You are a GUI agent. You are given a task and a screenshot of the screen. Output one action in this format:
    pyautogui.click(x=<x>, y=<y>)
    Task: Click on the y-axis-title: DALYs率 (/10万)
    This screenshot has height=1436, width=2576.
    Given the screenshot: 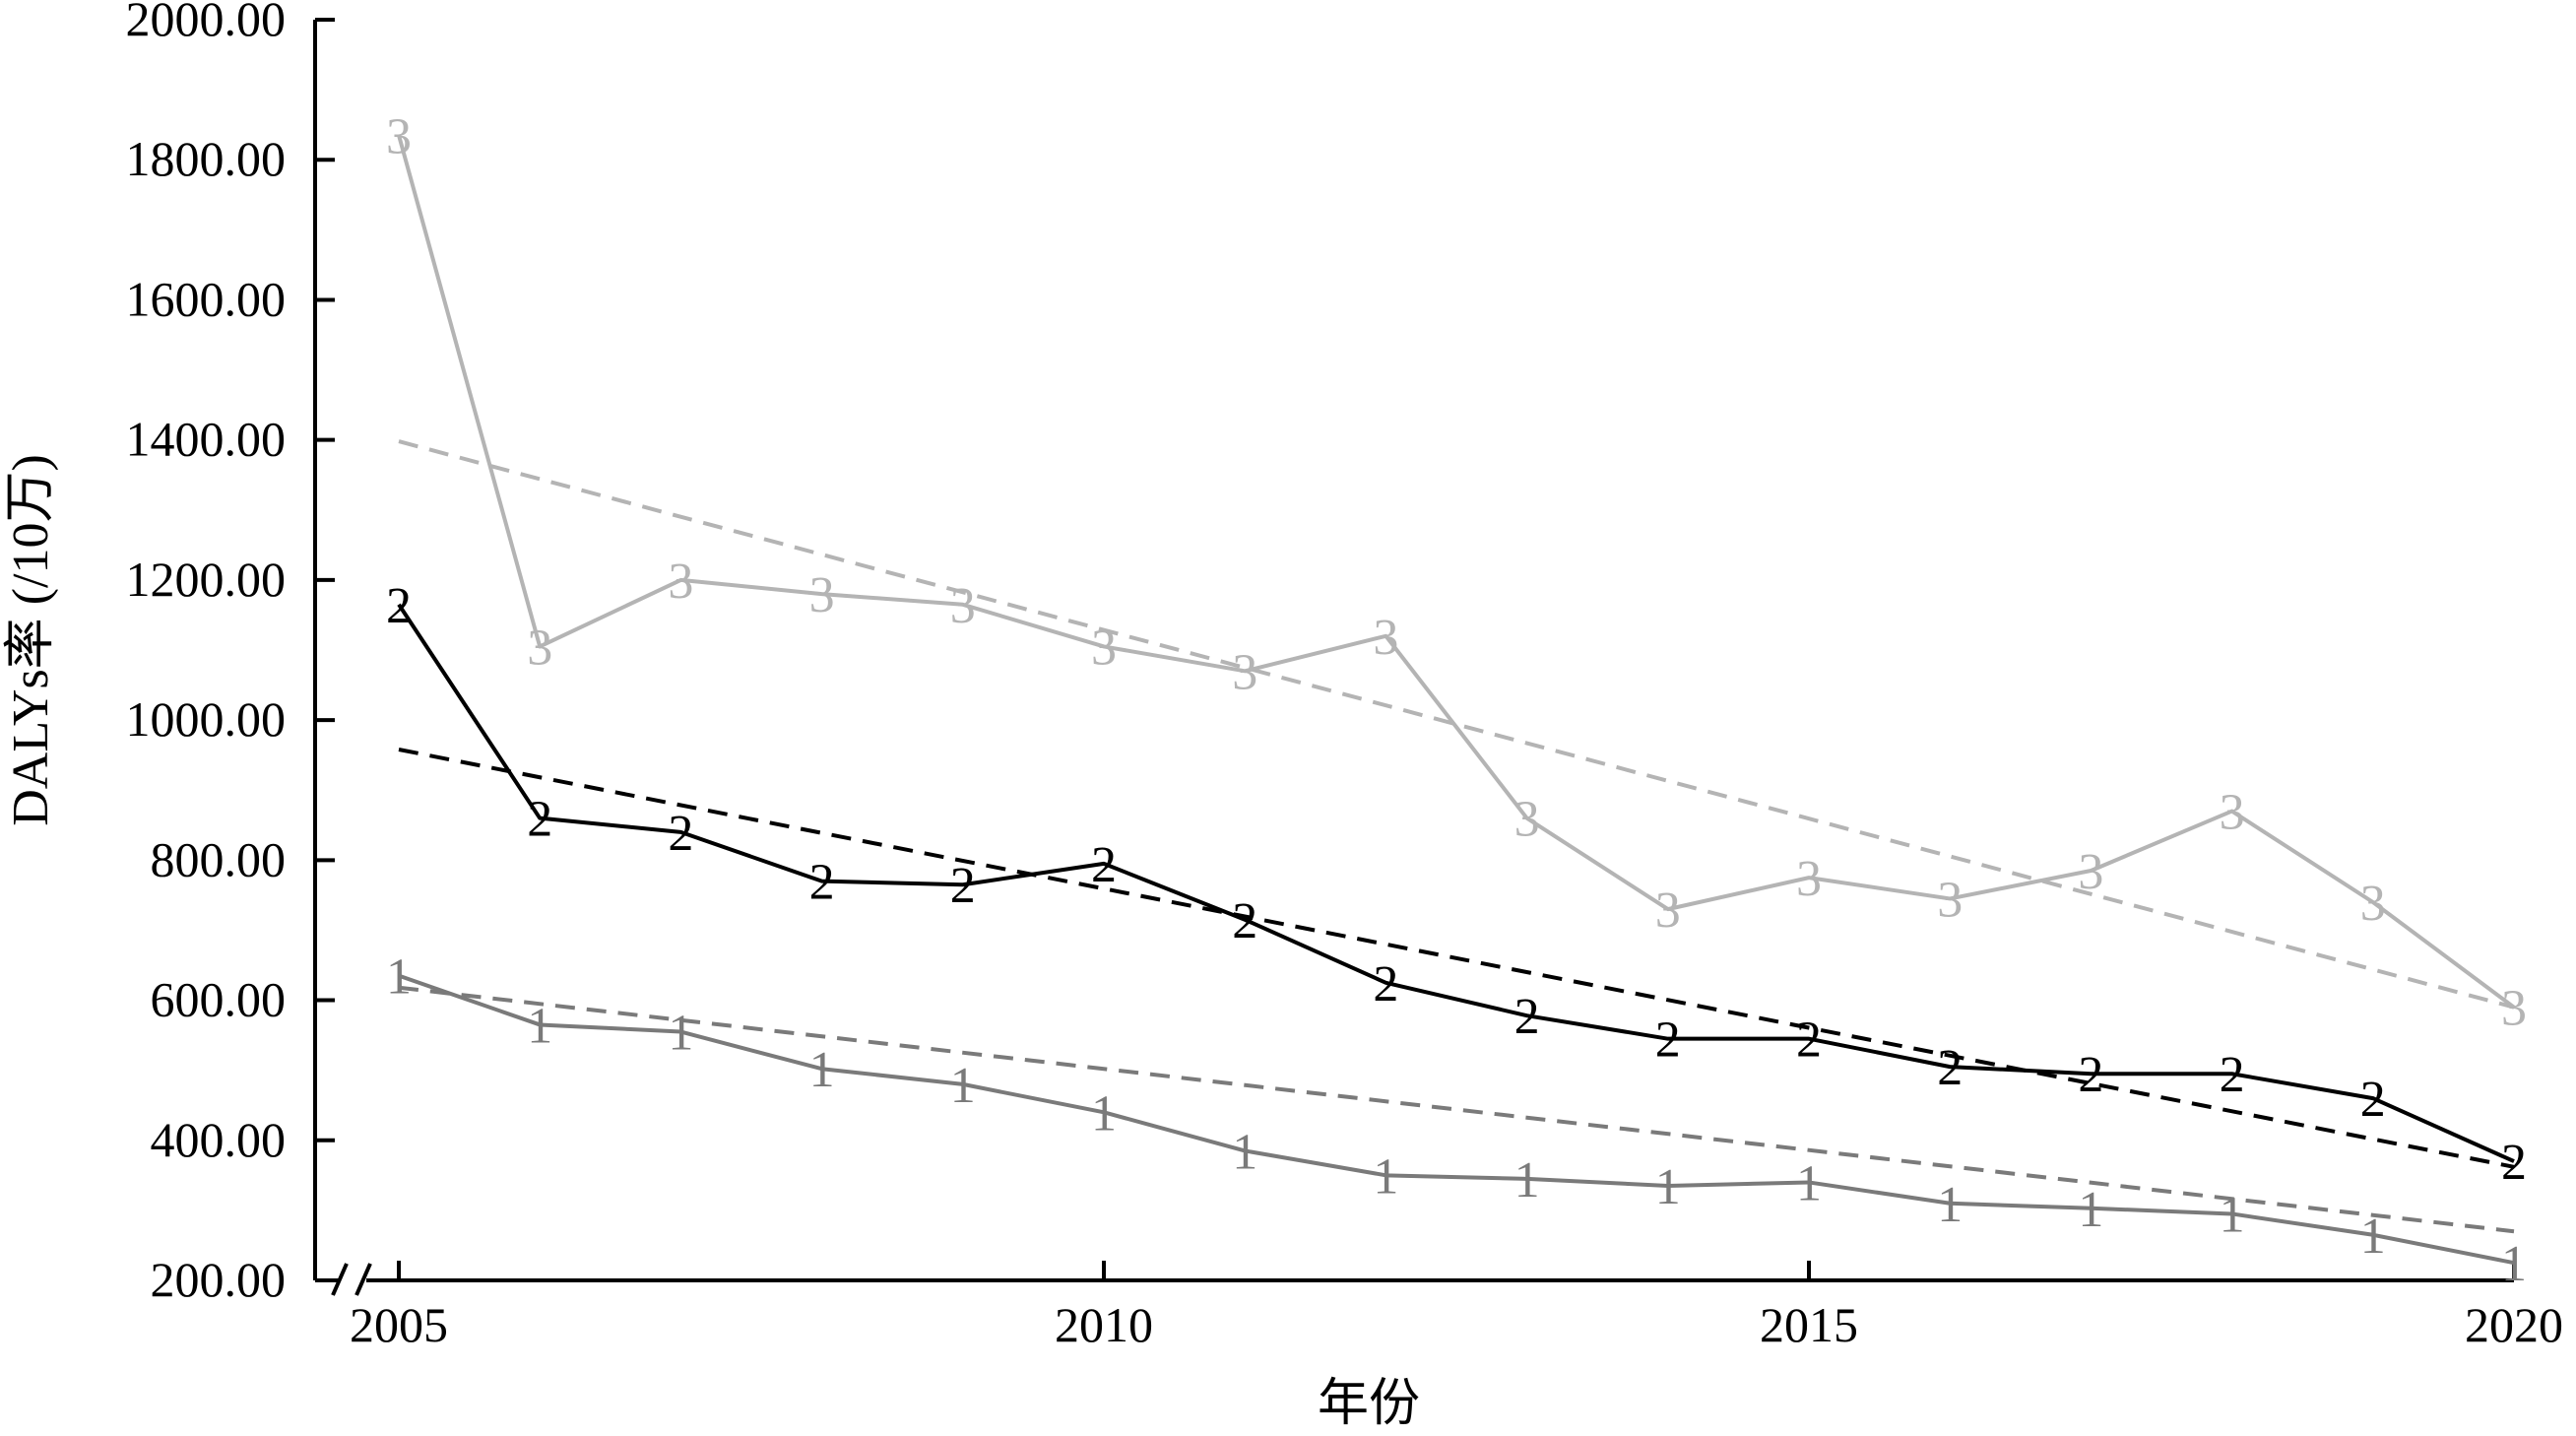 What is the action you would take?
    pyautogui.click(x=31, y=640)
    